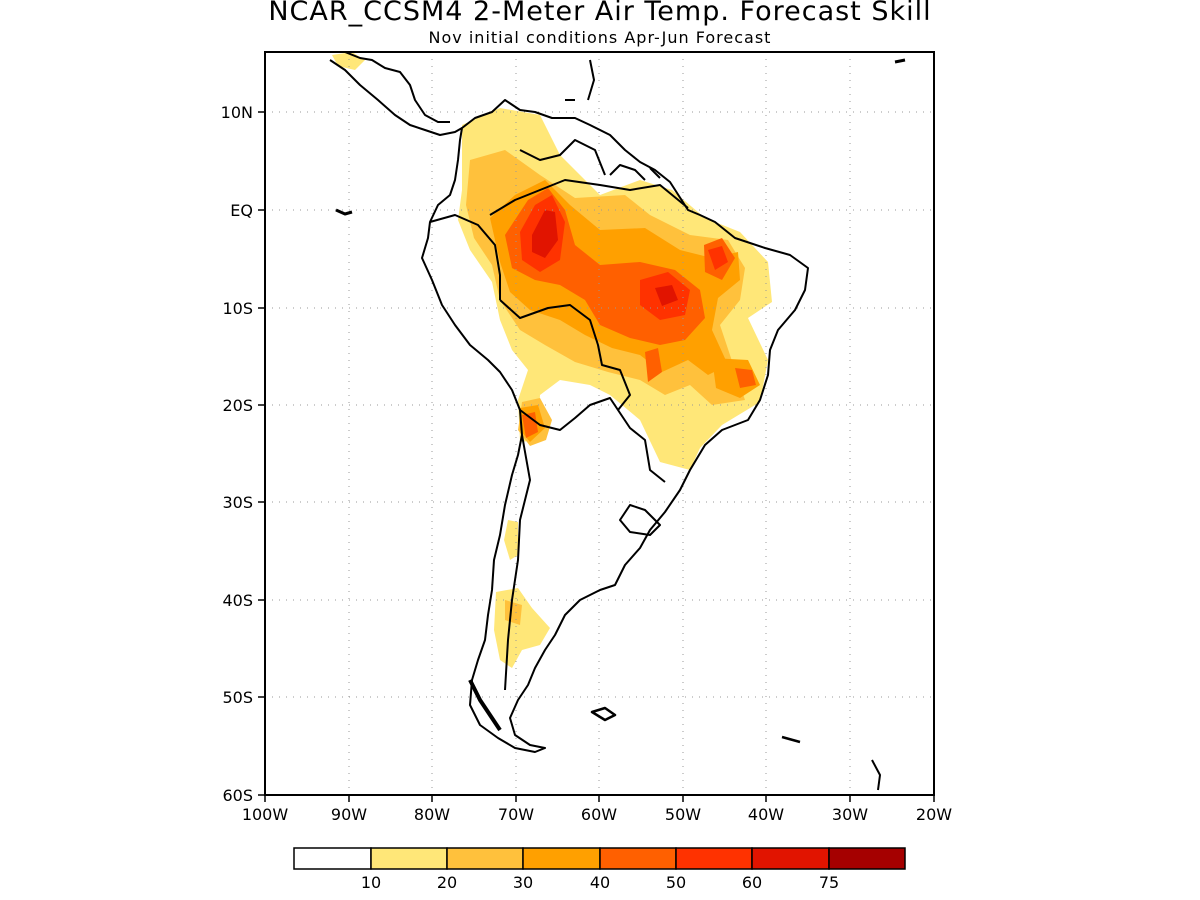 The width and height of the screenshot is (1200, 900). What do you see at coordinates (241, 210) in the screenshot?
I see `lat-label-eq: EQ` at bounding box center [241, 210].